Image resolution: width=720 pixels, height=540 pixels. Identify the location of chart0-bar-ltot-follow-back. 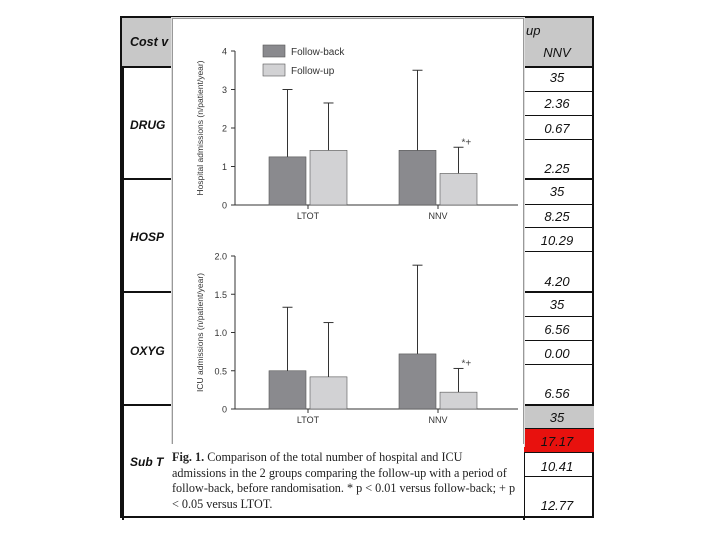
(287, 181).